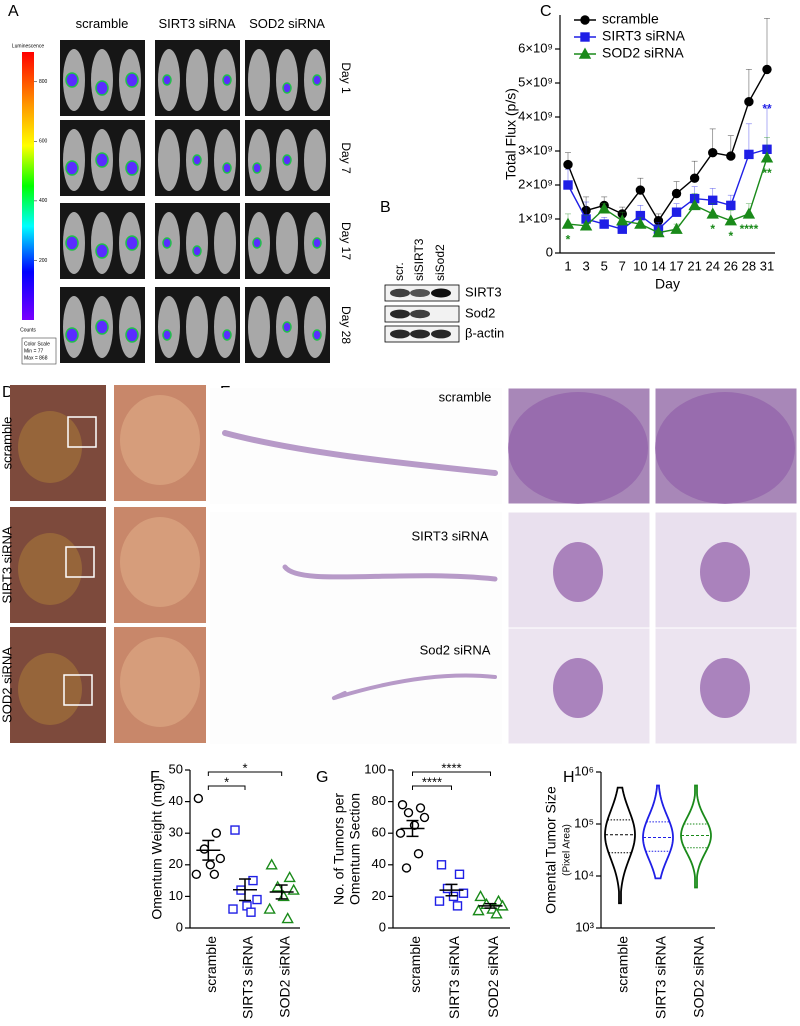 The image size is (800, 1026). What do you see at coordinates (37, 344) in the screenshot?
I see `color-scale-text: Color Scale` at bounding box center [37, 344].